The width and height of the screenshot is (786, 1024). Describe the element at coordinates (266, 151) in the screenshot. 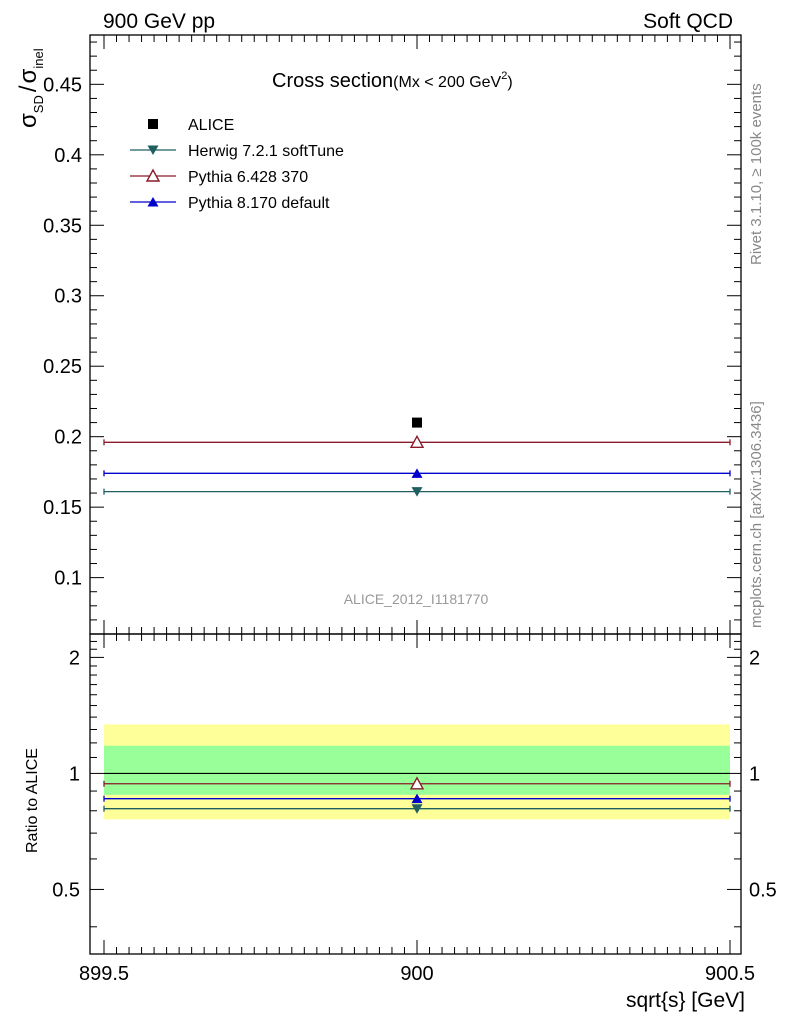

I see `legend-label: Herwig 7.2.1 softTune` at that location.